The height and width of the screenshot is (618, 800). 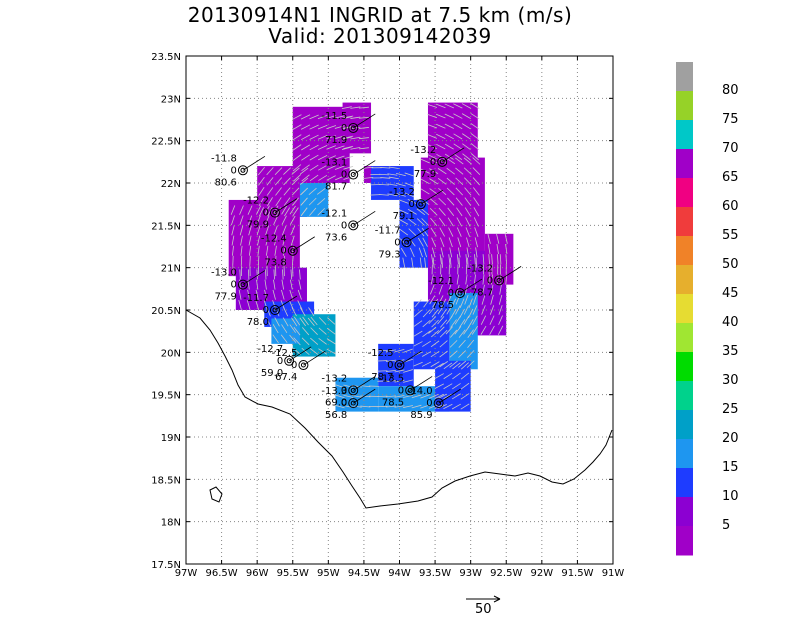 I want to click on colorbar-tick-label: 60, so click(x=730, y=206).